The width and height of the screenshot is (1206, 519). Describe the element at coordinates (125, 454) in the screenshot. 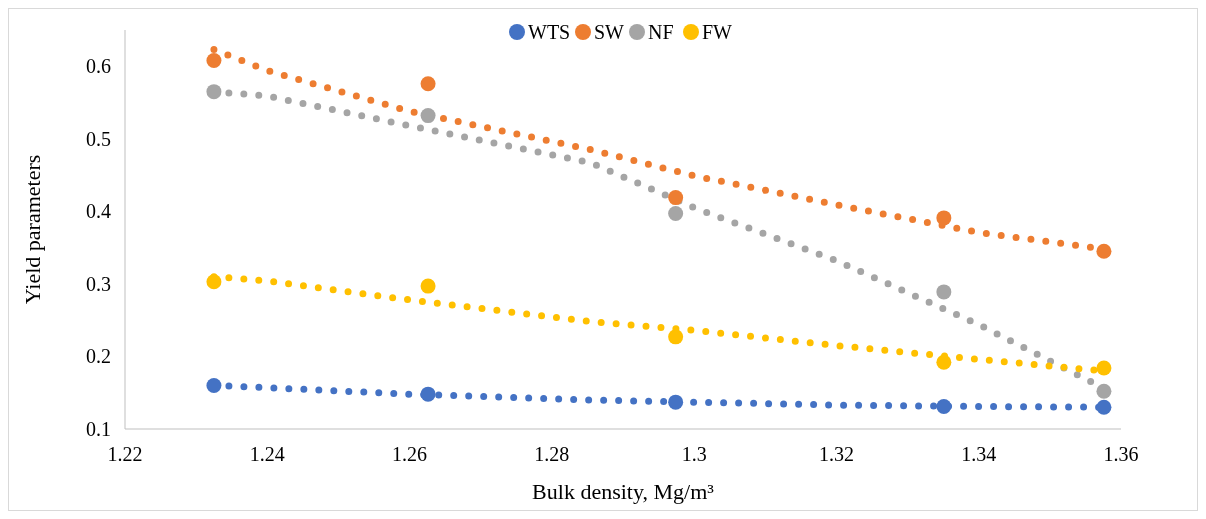

I see `x-tick-label: 1.22` at that location.